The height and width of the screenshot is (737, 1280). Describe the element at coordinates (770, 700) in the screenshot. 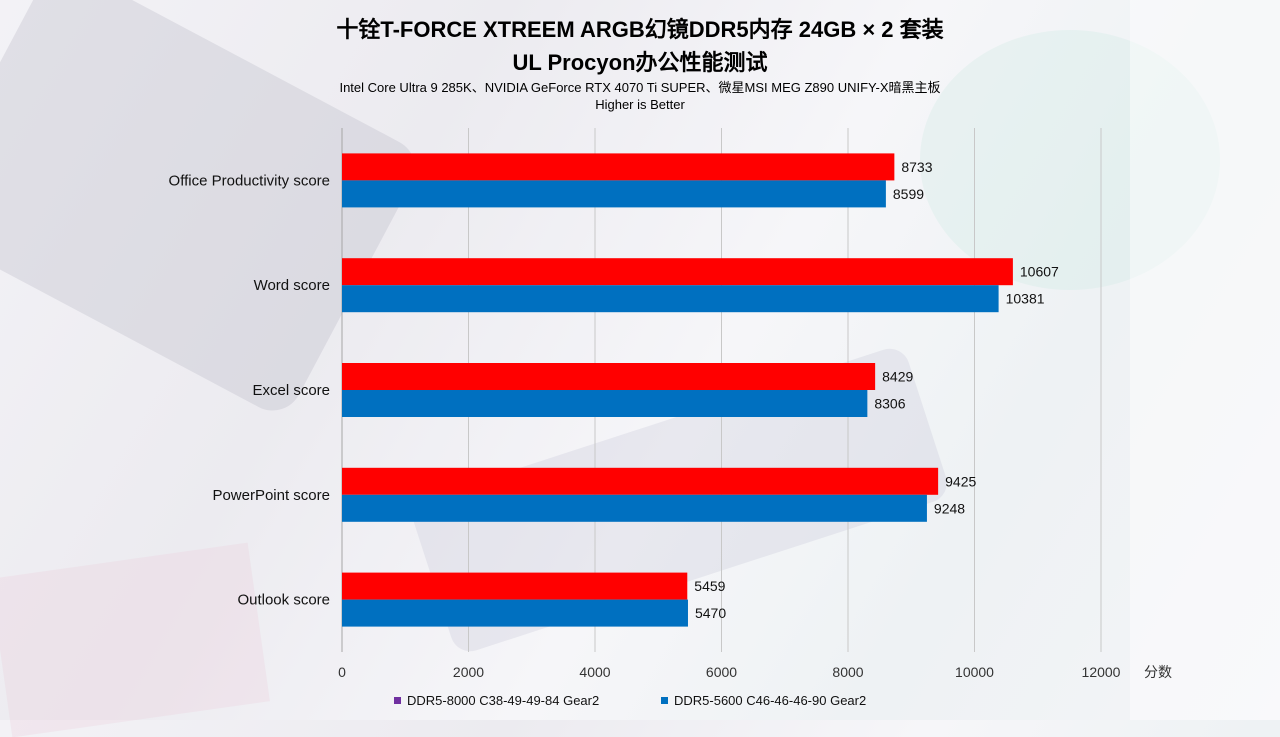

I see `legend-label: DDR5-5600 C46-46-46-90 Gear2` at that location.